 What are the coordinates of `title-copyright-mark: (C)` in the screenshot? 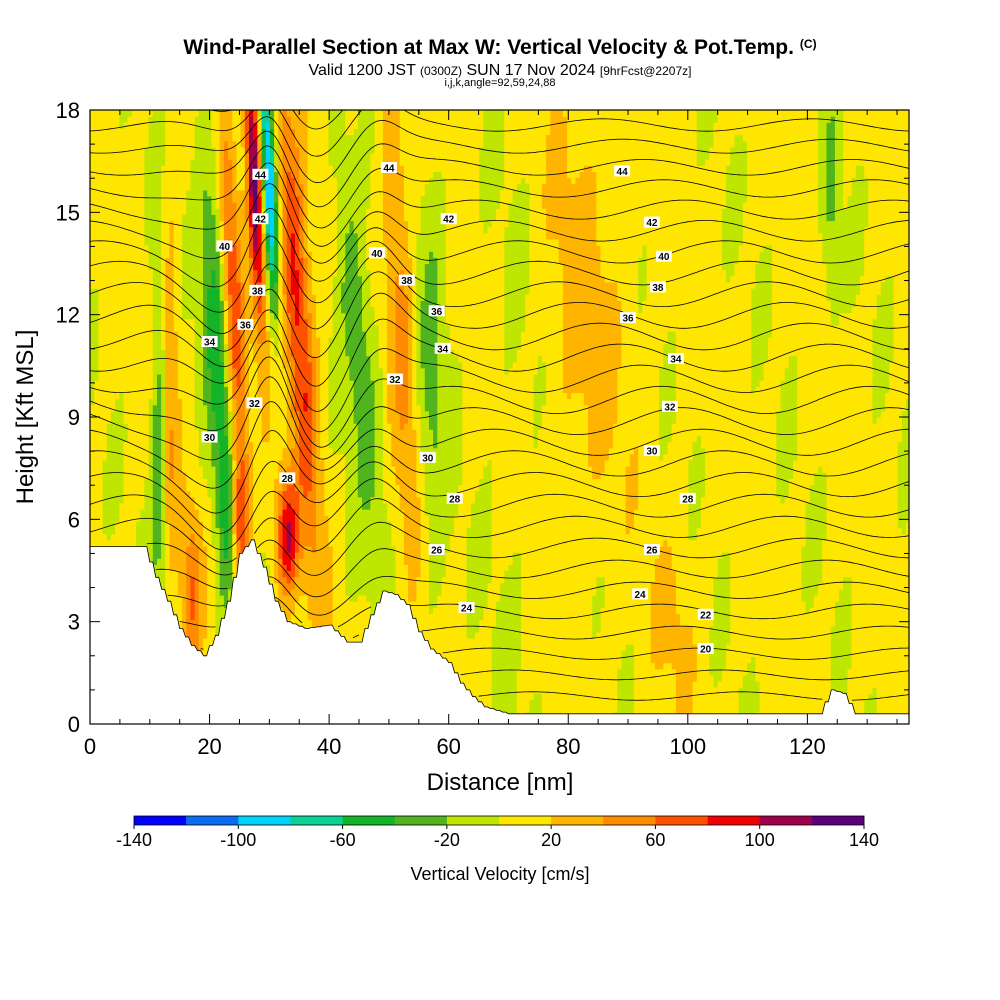 It's located at (808, 44).